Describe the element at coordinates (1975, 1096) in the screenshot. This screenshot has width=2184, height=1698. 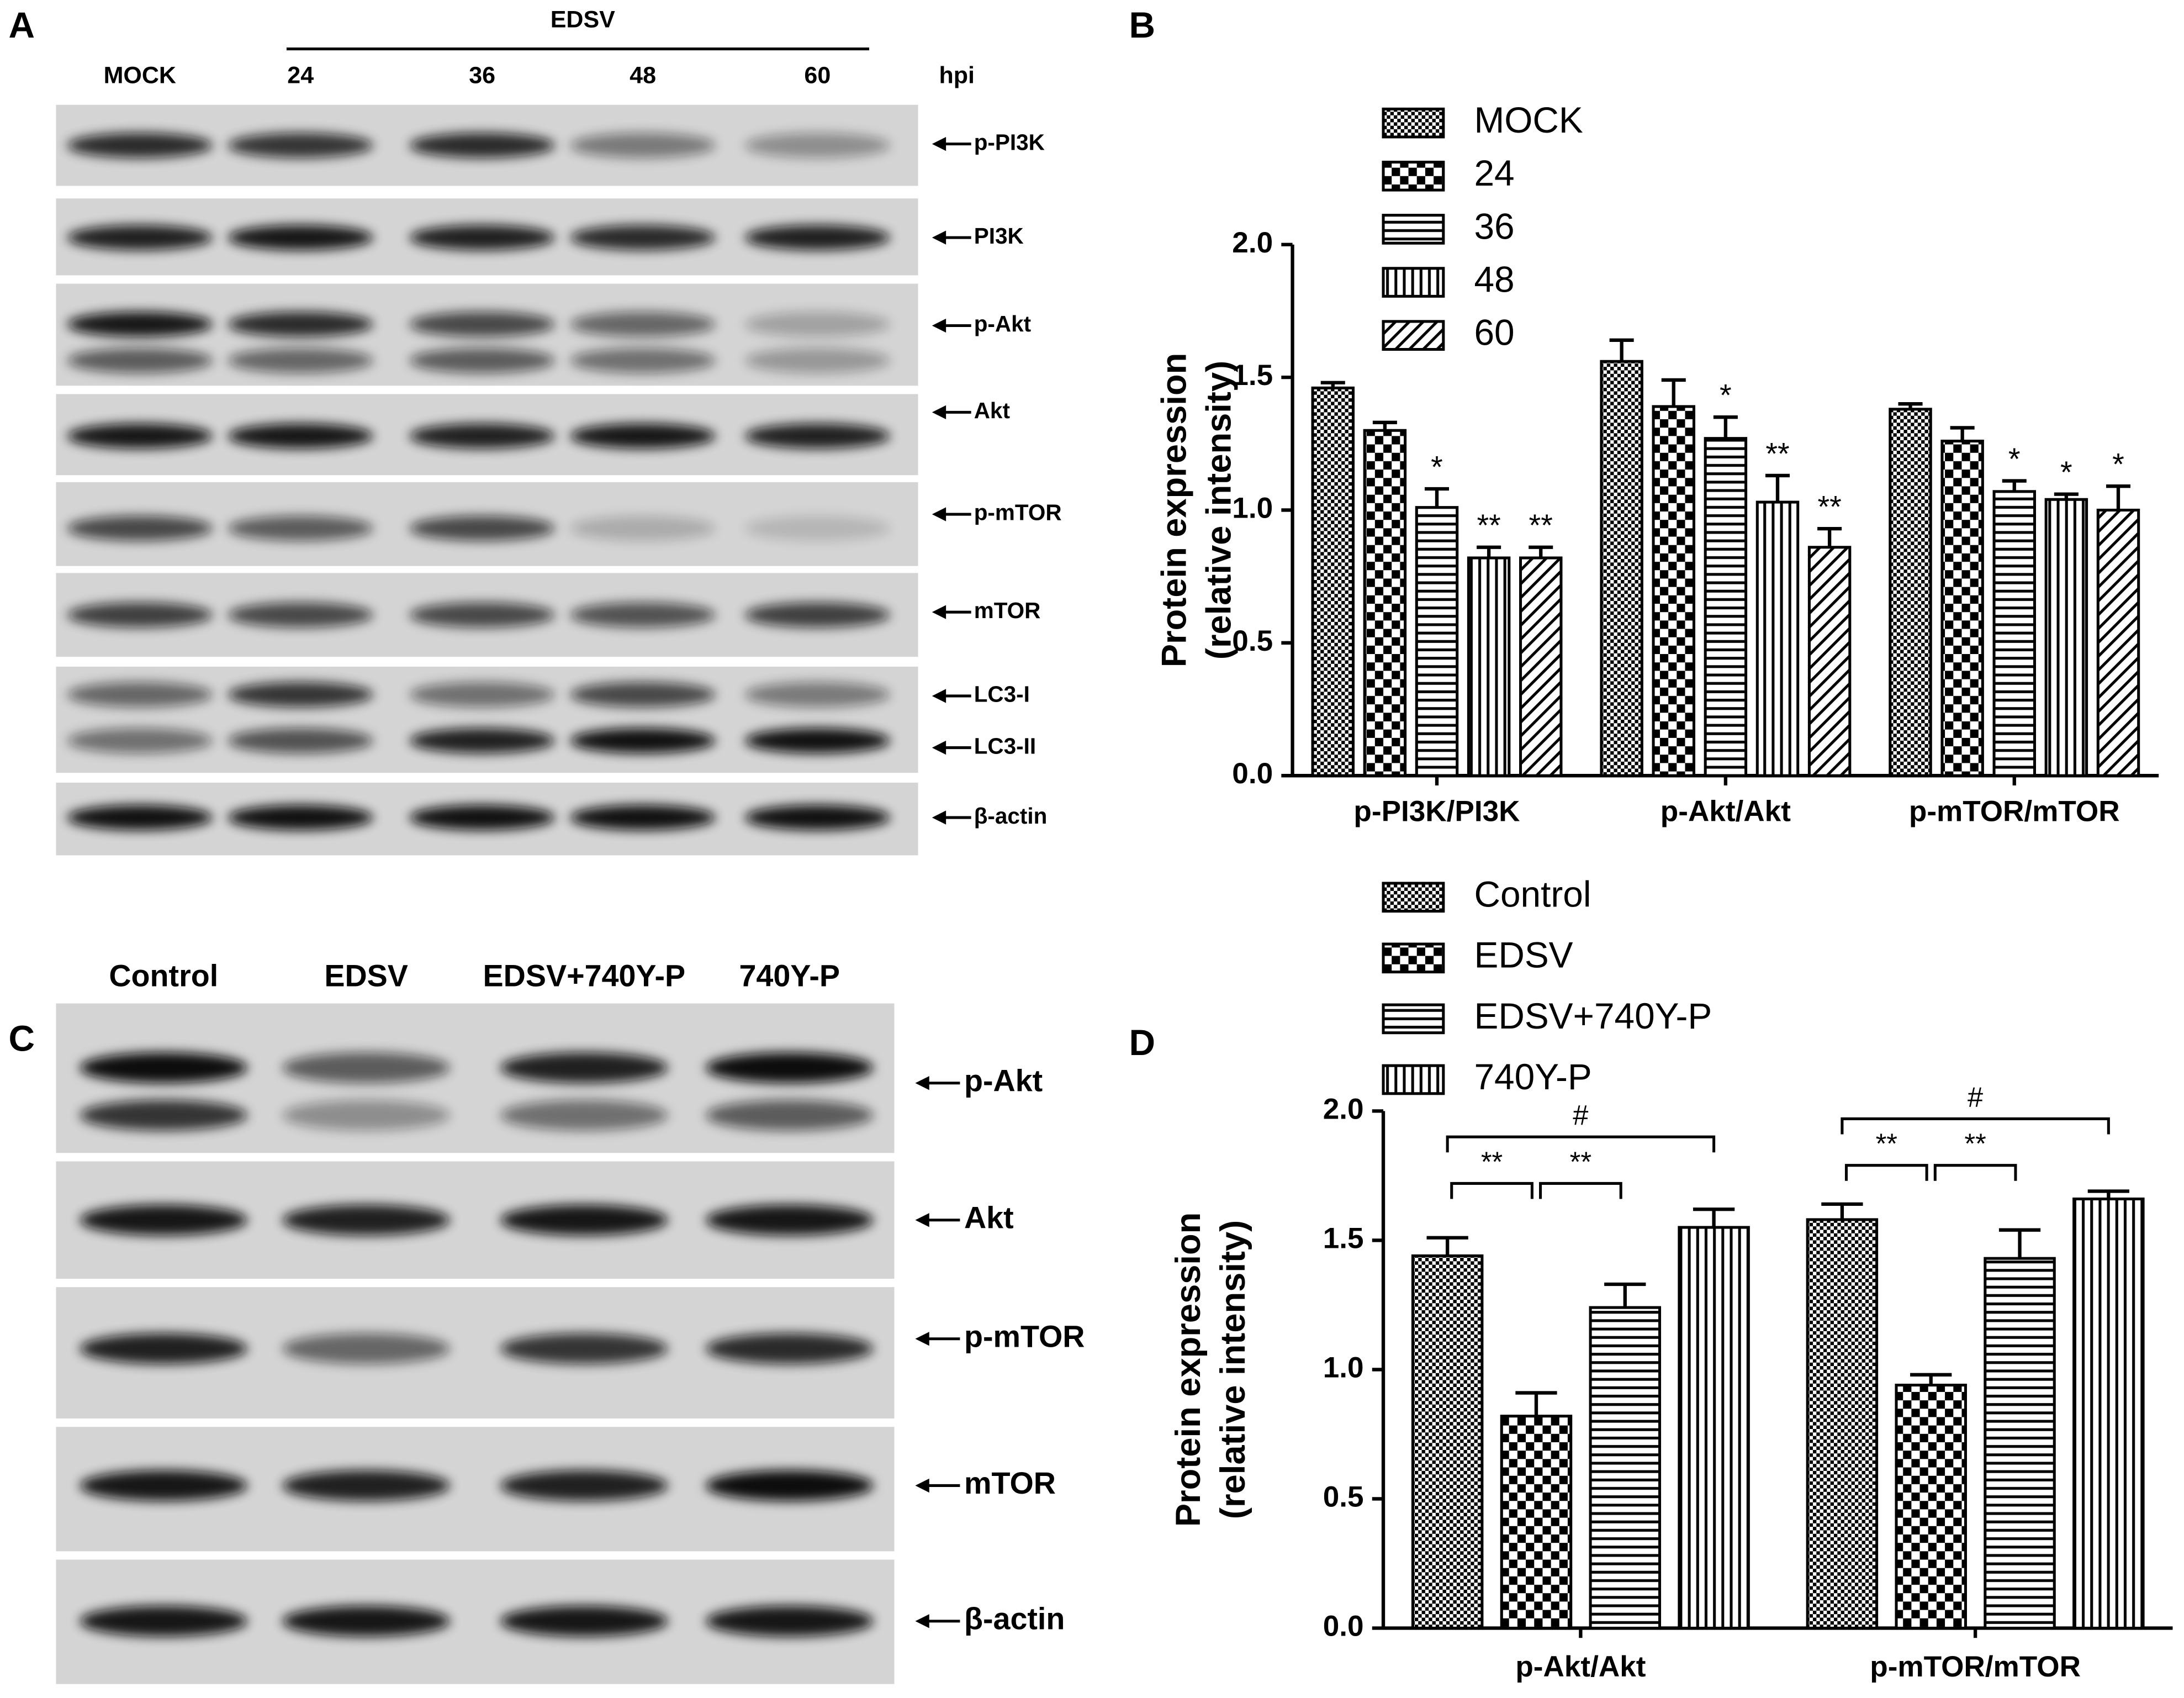
I see `significance-label: #` at that location.